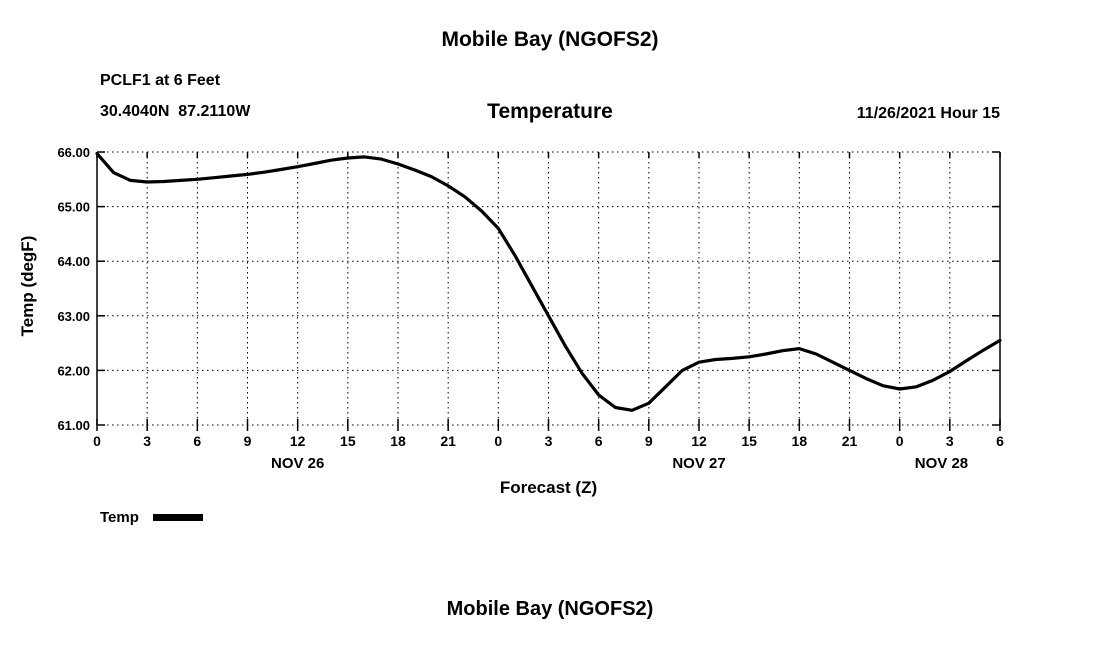 This screenshot has width=1100, height=650. What do you see at coordinates (941, 463) in the screenshot?
I see `date-label: NOV 28` at bounding box center [941, 463].